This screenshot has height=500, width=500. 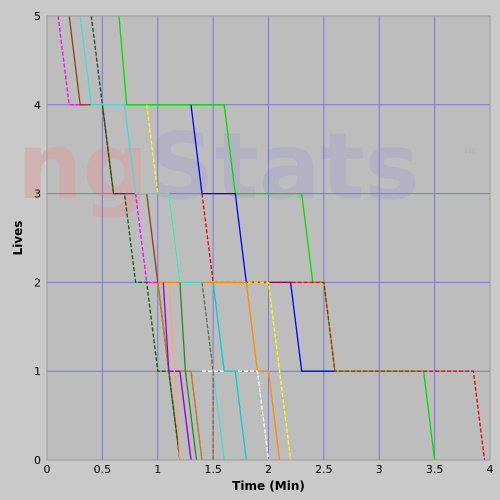 What do you see at coordinates (18, 238) in the screenshot?
I see `y-axis-title: Lives` at bounding box center [18, 238].